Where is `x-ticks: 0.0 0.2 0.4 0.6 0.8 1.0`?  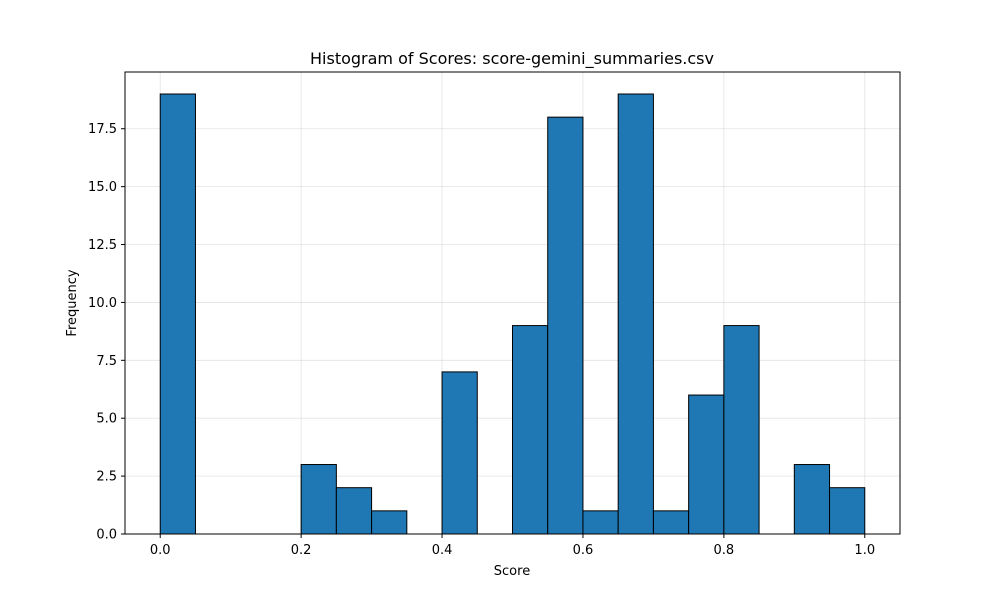
x-ticks: 0.0 0.2 0.4 0.6 0.8 1.0 is located at coordinates (512, 546).